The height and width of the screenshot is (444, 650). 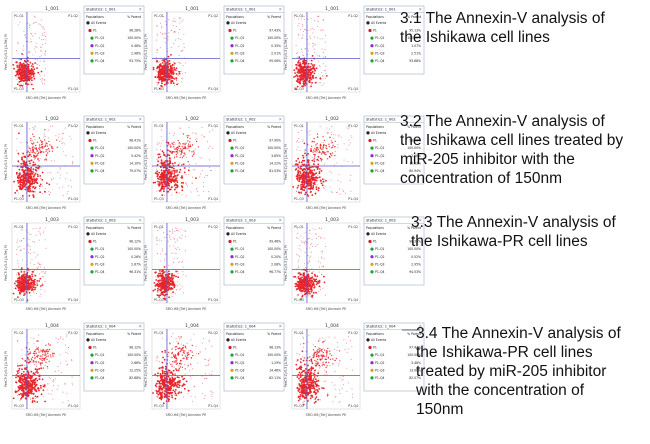 What do you see at coordinates (395, 46) in the screenshot?
I see `statistics-row: P1-Q2 1.07%` at bounding box center [395, 46].